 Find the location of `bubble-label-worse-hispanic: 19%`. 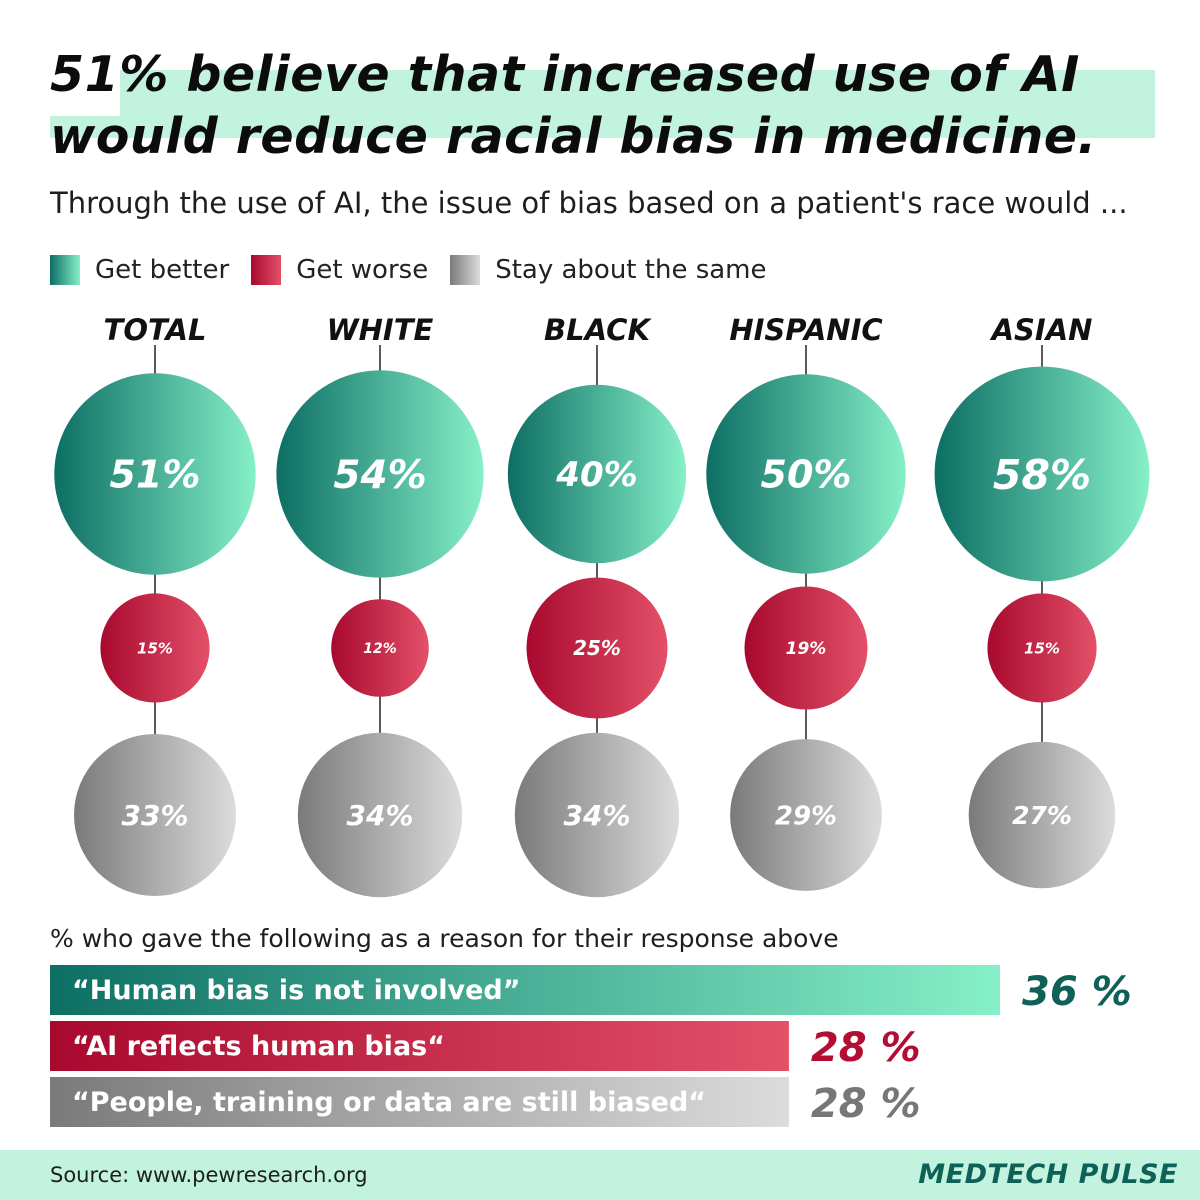

bubble-label-worse-hispanic: 19% is located at coordinates (806, 649).